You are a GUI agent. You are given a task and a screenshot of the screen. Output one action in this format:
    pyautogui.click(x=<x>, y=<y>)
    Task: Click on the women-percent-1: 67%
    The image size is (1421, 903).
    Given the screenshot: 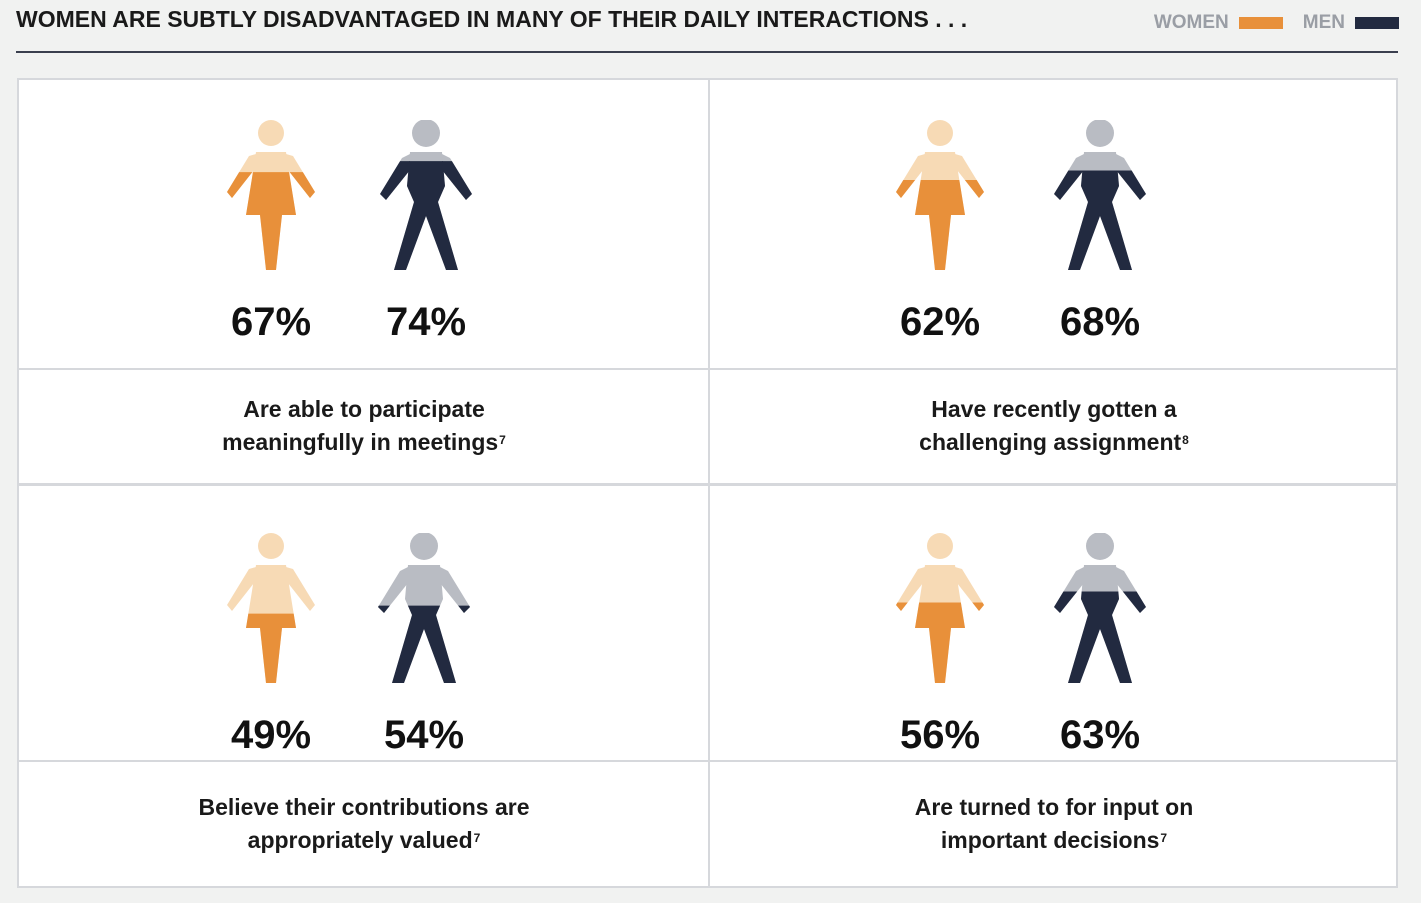 What is the action you would take?
    pyautogui.click(x=271, y=322)
    